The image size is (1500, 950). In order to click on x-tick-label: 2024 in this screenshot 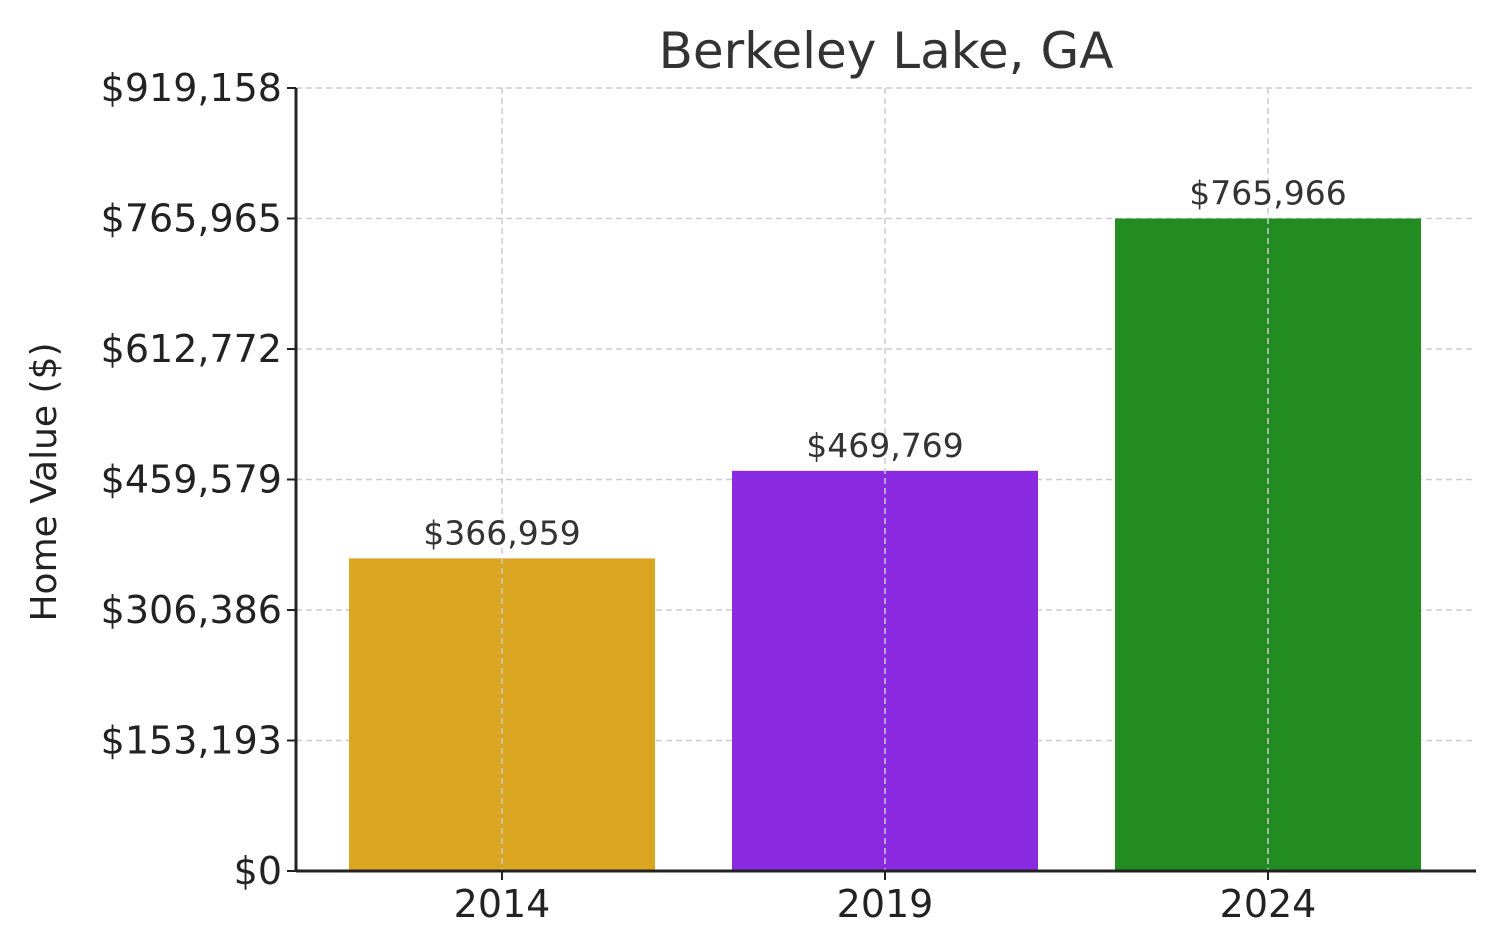, I will do `click(1268, 904)`.